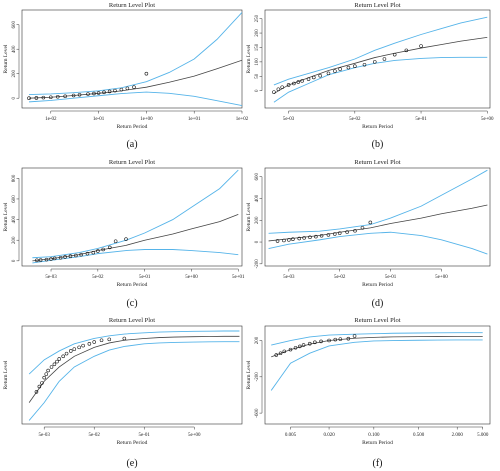 This screenshot has width=500, height=471. Describe the element at coordinates (131, 303) in the screenshot. I see `panel-caption: (c)` at that location.